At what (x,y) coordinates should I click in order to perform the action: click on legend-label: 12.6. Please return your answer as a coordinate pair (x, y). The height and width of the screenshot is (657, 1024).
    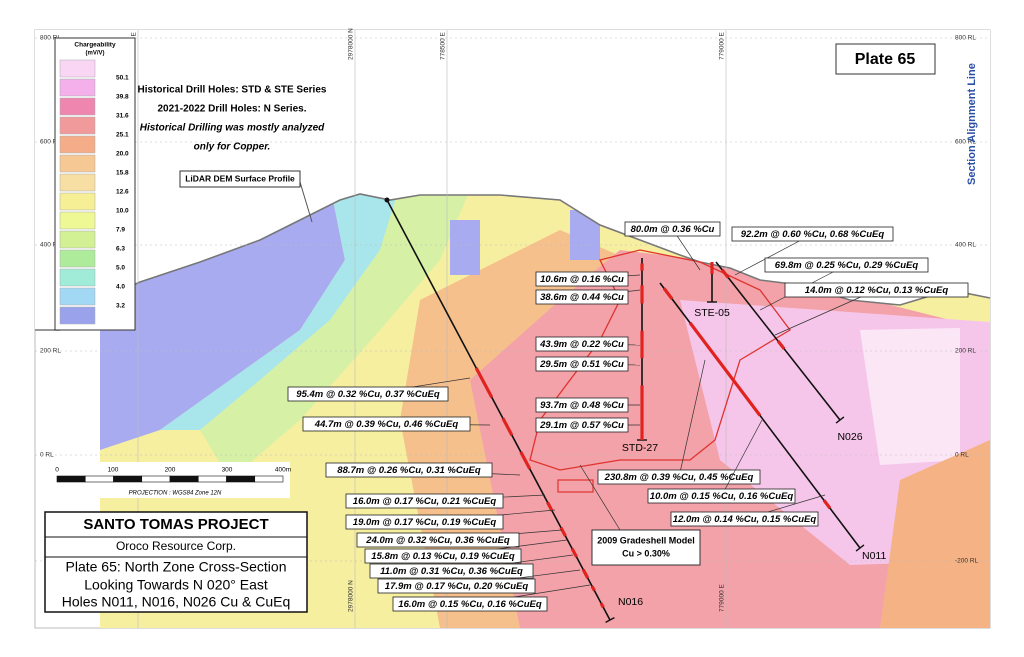
    Looking at the image, I should click on (122, 192).